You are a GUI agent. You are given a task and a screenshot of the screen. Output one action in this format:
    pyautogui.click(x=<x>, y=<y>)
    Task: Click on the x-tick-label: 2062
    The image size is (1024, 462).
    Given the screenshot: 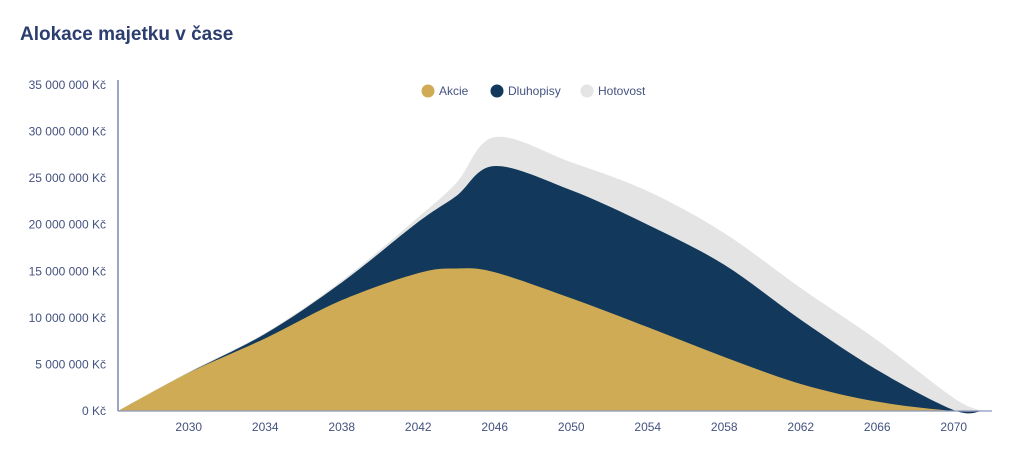 What is the action you would take?
    pyautogui.click(x=800, y=427)
    